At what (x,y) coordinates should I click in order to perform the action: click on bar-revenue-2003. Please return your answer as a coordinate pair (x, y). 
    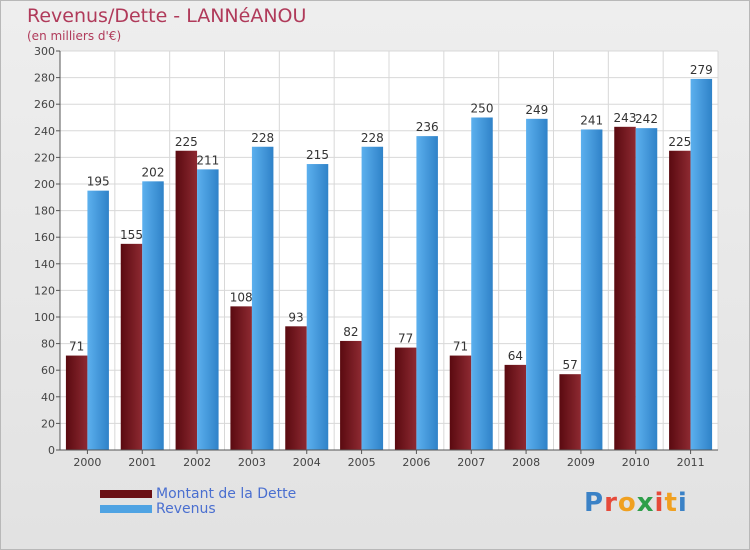
    Looking at the image, I should click on (262, 298).